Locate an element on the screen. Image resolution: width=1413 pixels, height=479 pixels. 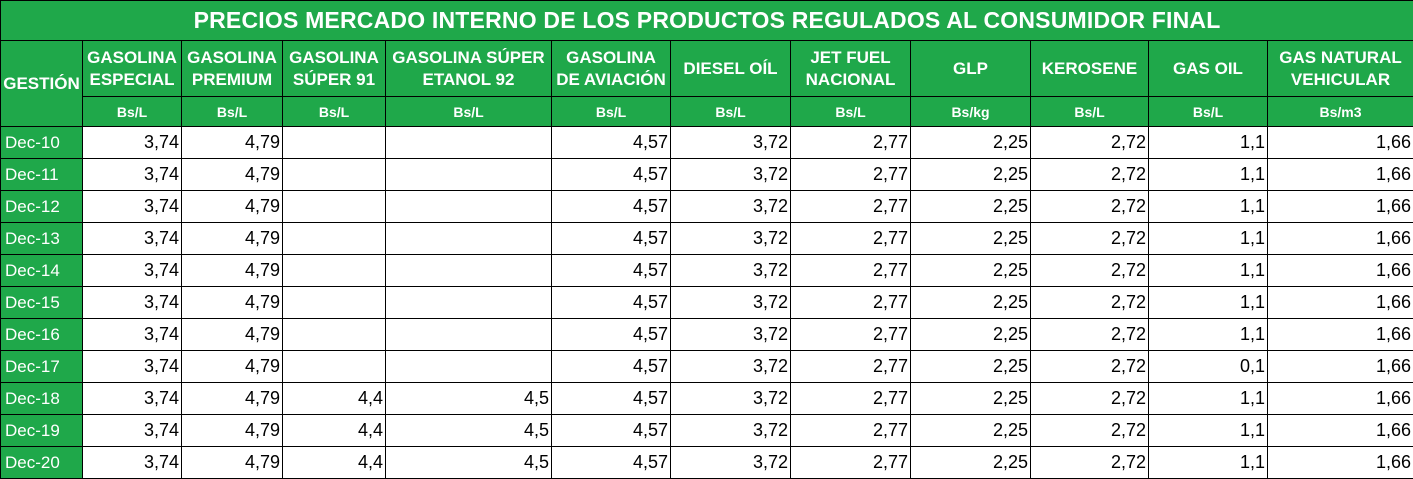
column-header: GASOLINA PREMIUM is located at coordinates (232, 68).